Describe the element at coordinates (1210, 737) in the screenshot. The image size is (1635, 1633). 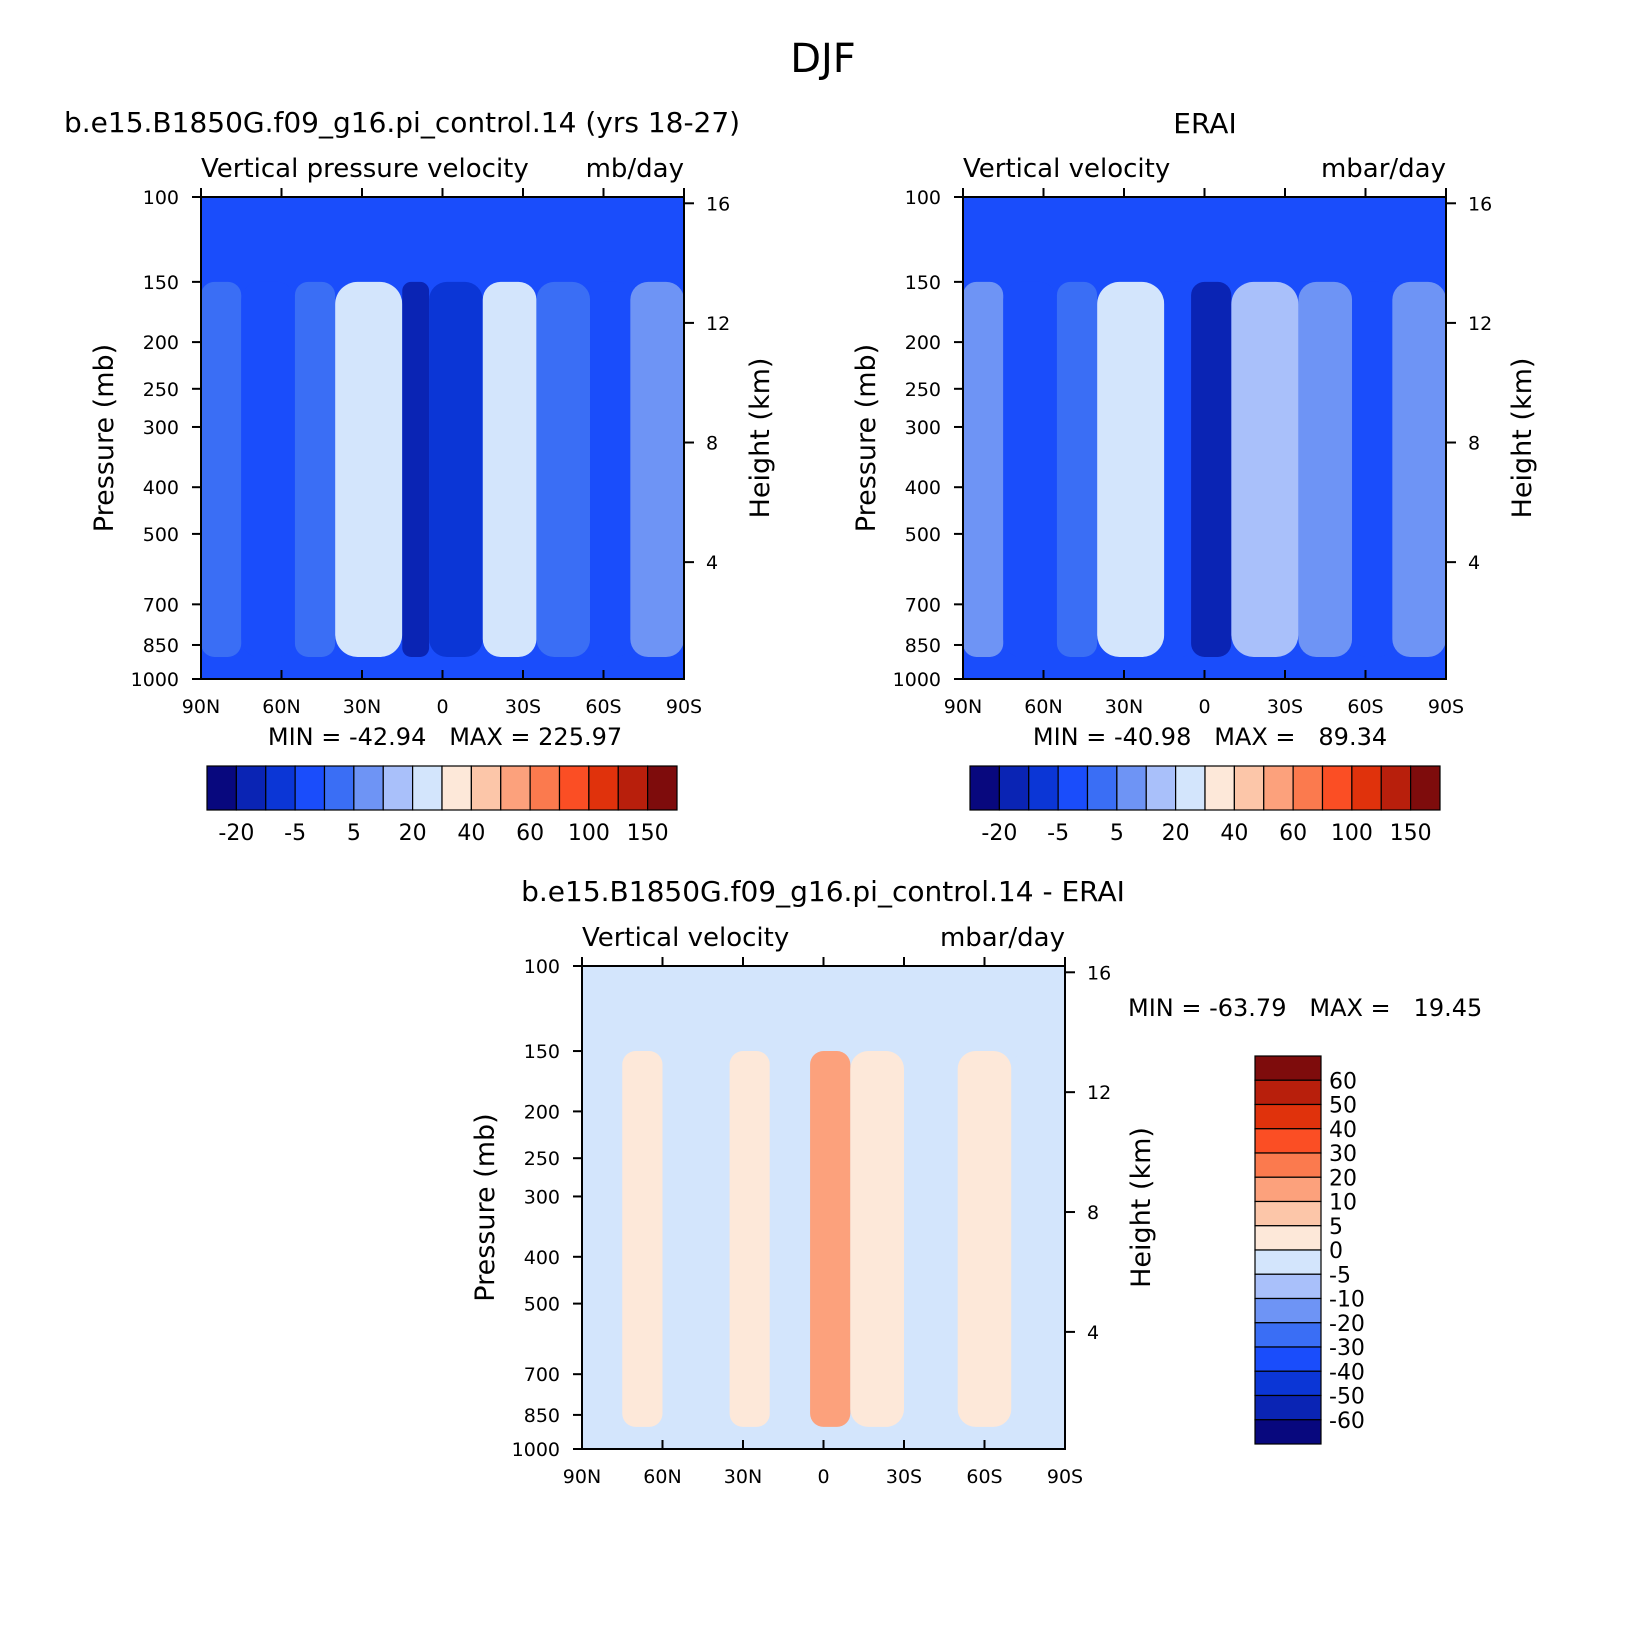
I see `obs-min-max: MIN = -40.98 MAX = 89.34` at that location.